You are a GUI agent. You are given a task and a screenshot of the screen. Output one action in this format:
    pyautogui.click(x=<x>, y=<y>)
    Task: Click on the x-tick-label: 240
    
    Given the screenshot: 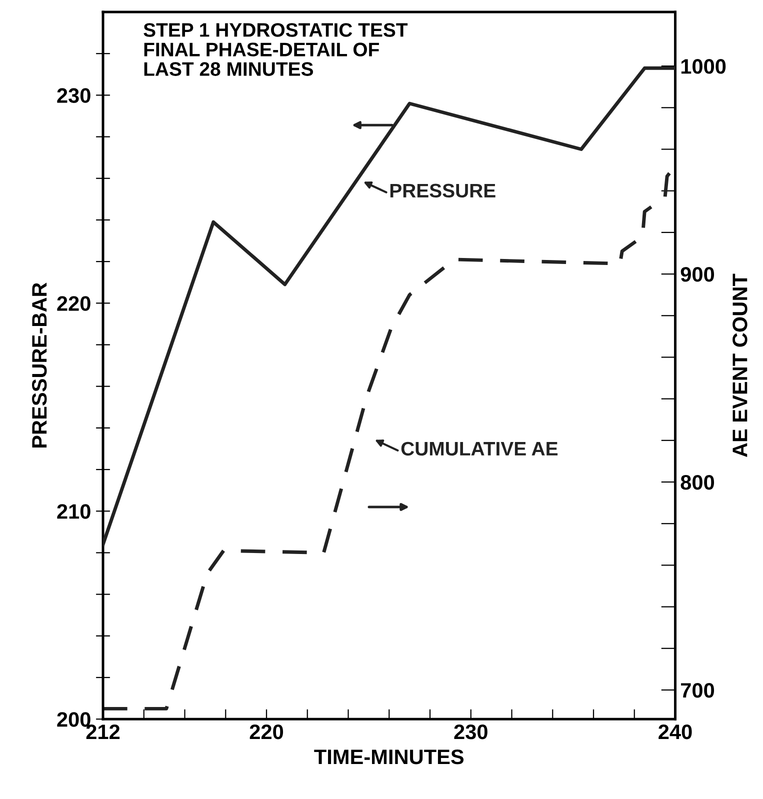 What is the action you would take?
    pyautogui.click(x=675, y=732)
    